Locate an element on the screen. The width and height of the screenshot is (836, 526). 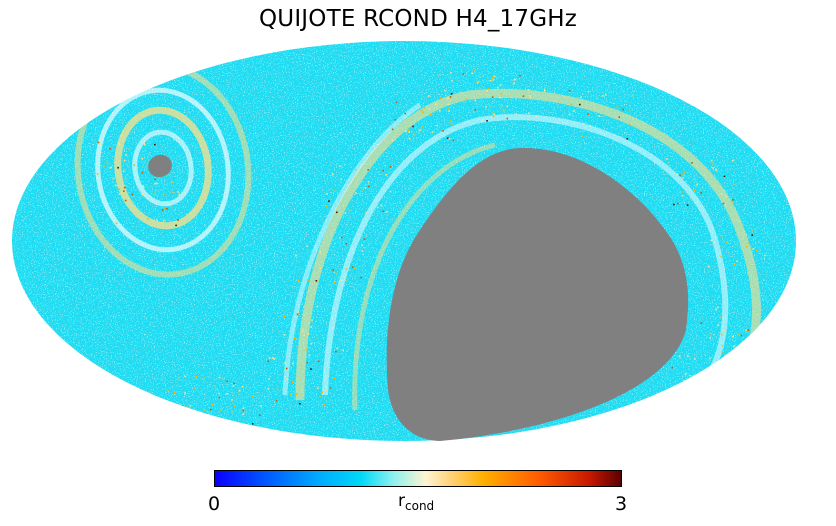
colorbar-label-main: r is located at coordinates (401, 501).